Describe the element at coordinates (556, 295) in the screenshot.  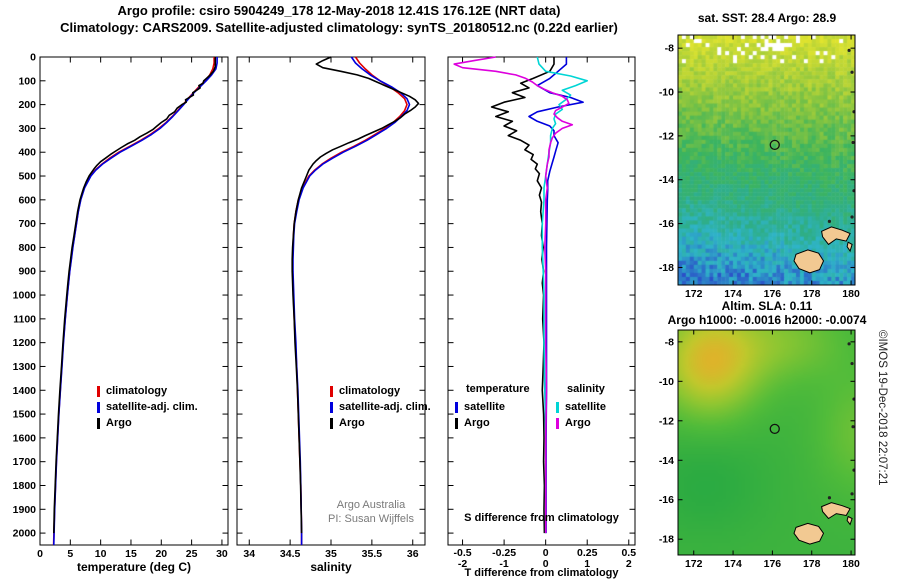
I see `series-t-satellite` at that location.